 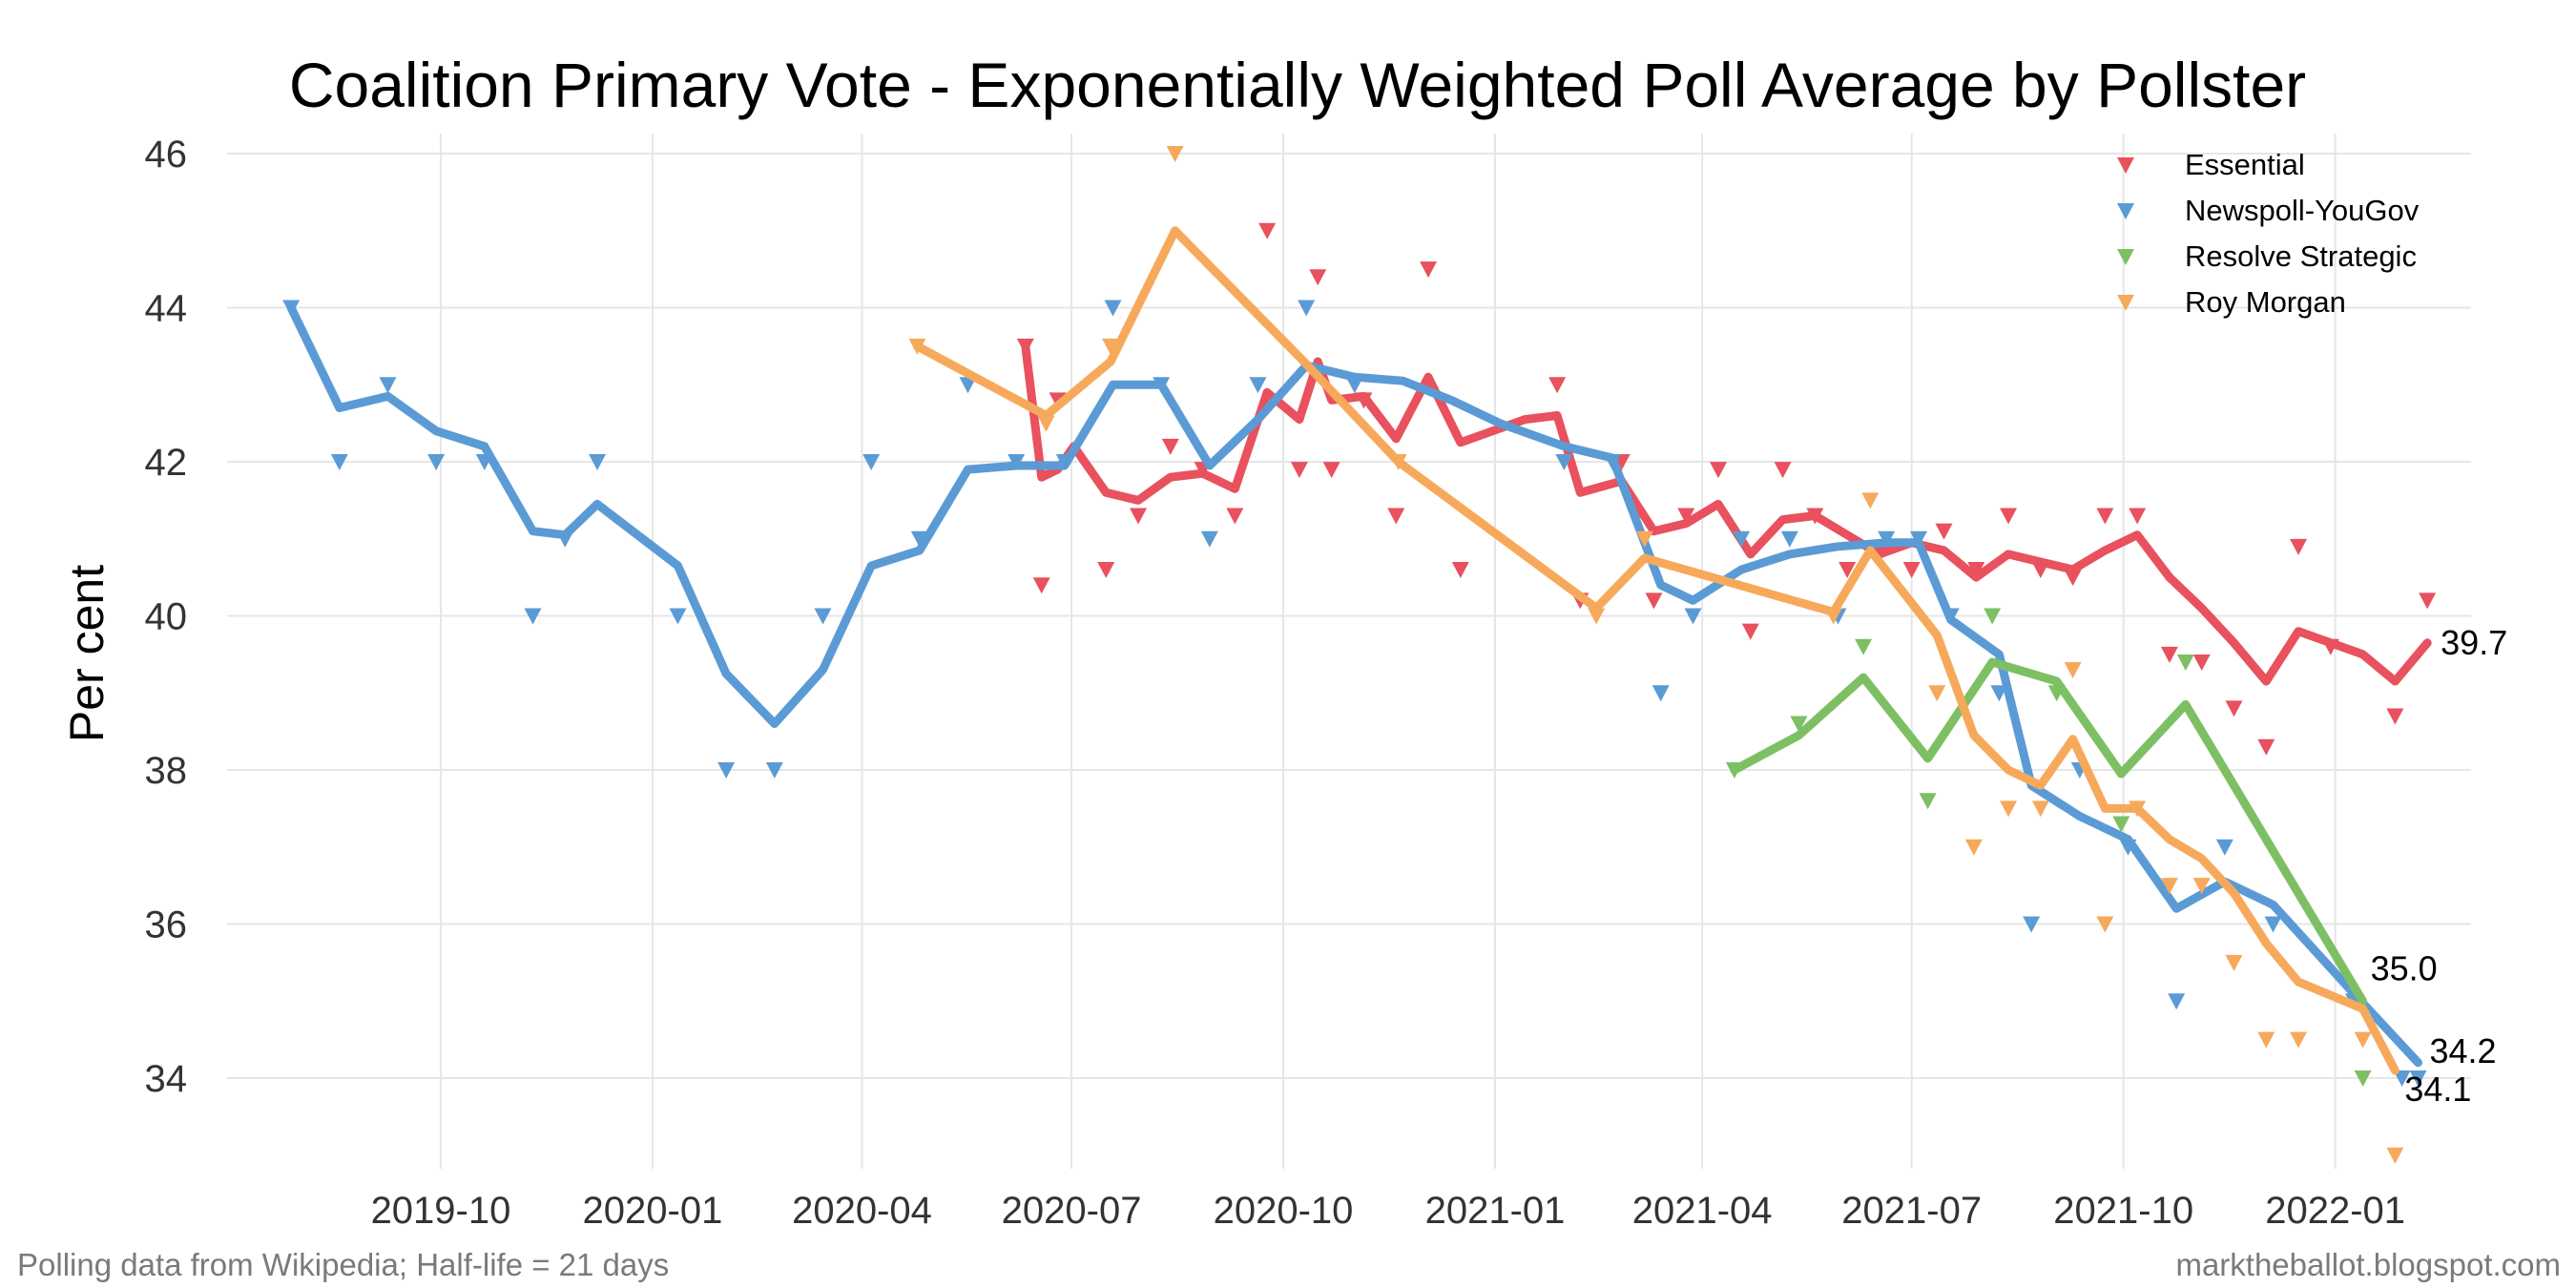 What do you see at coordinates (2245, 164) in the screenshot?
I see `legend-label-essential: Essential` at bounding box center [2245, 164].